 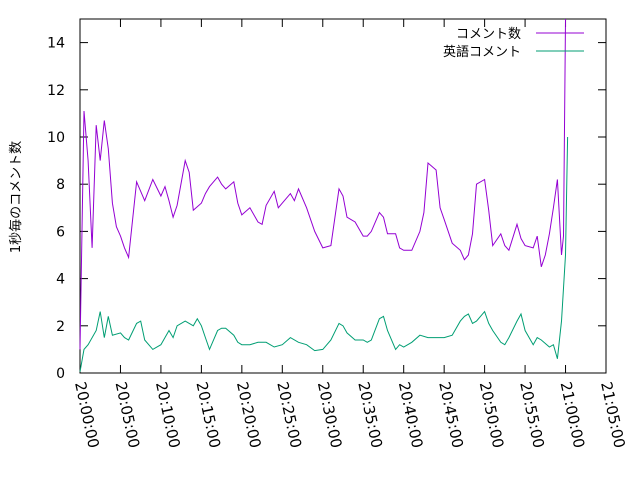 What do you see at coordinates (60, 374) in the screenshot?
I see `y-tick-label: 0` at bounding box center [60, 374].